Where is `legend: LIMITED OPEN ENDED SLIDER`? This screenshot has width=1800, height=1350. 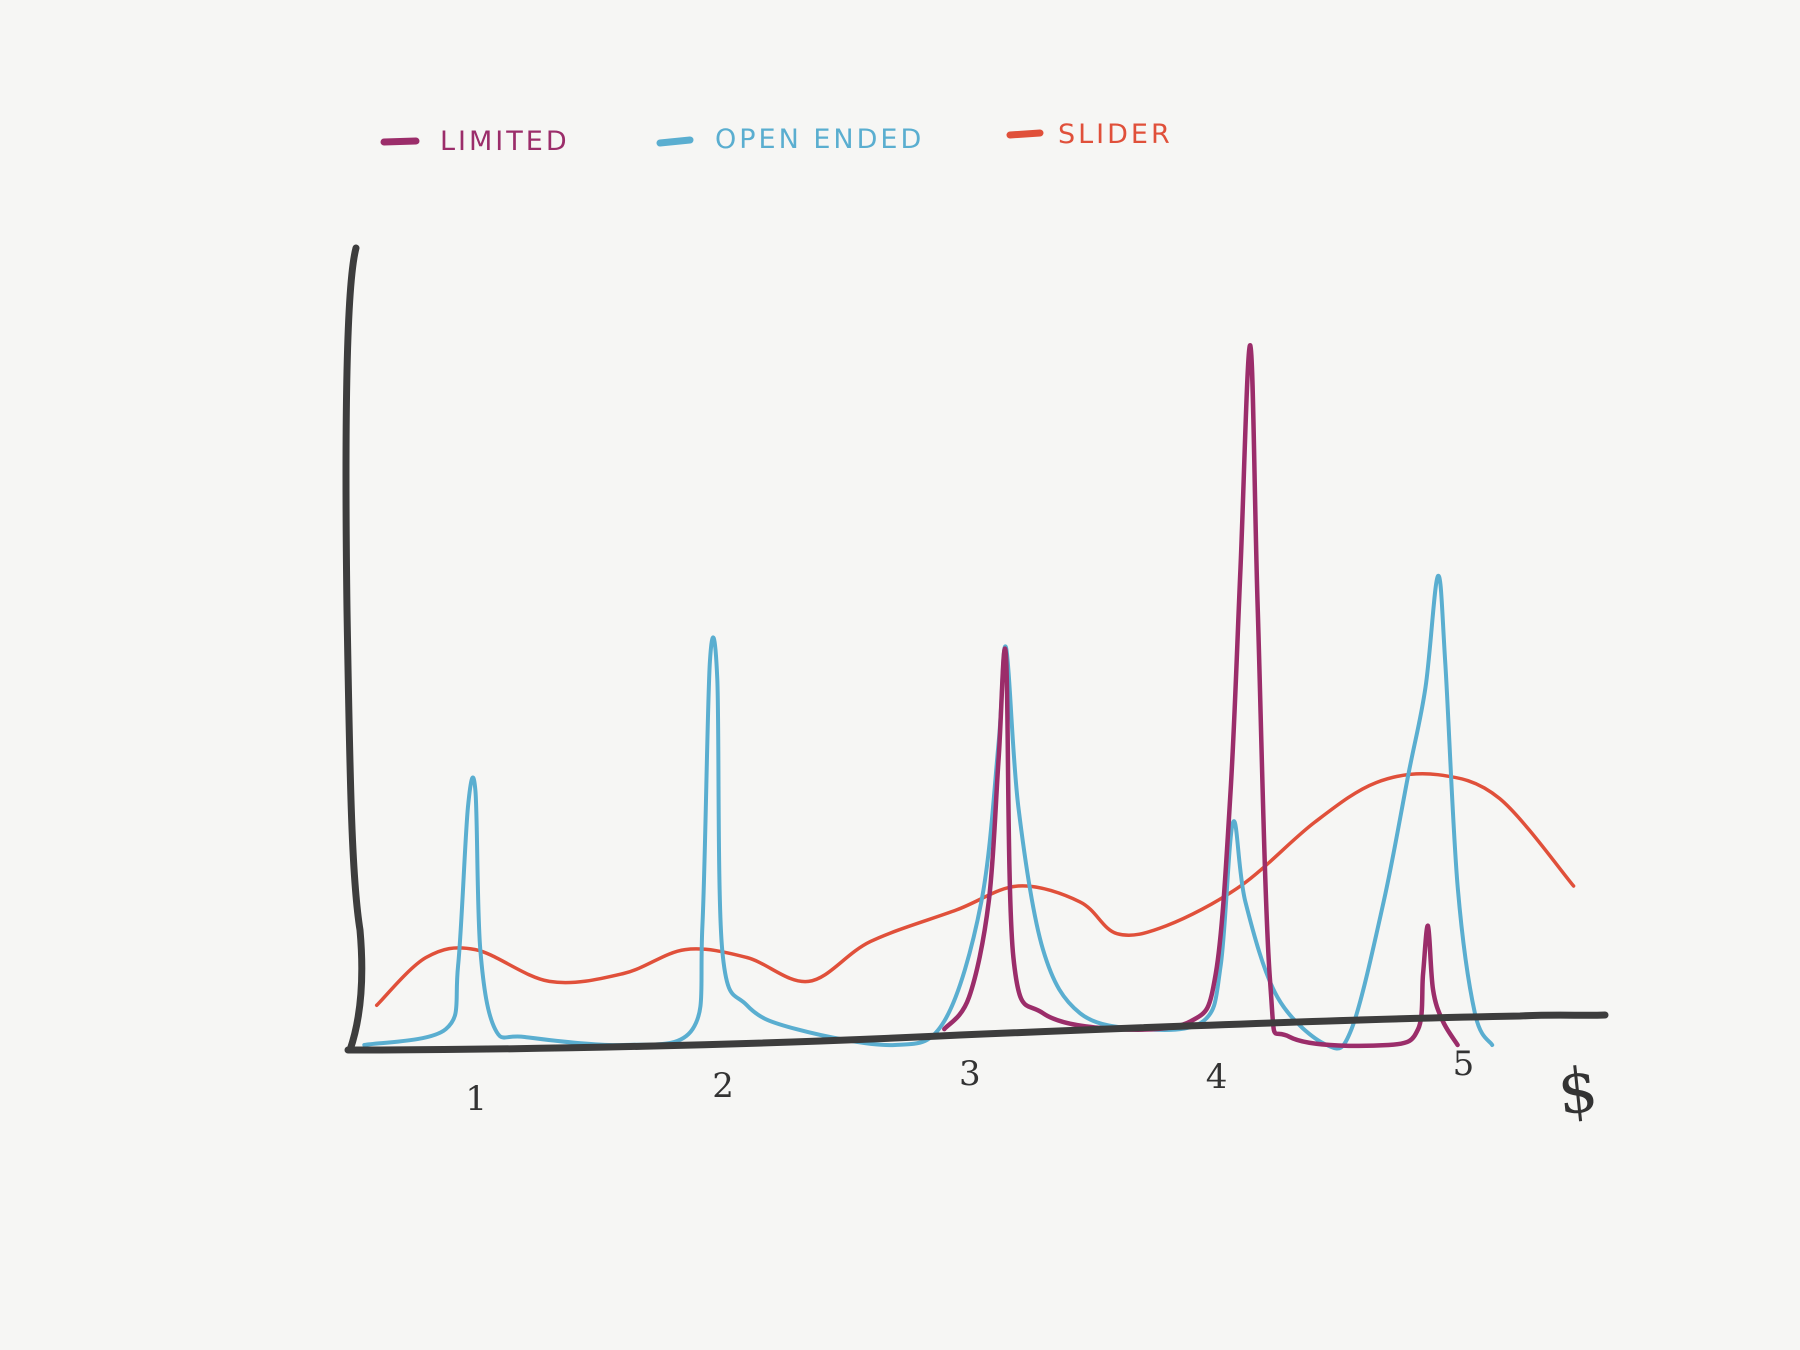 legend: LIMITED OPEN ENDED SLIDER is located at coordinates (776, 138).